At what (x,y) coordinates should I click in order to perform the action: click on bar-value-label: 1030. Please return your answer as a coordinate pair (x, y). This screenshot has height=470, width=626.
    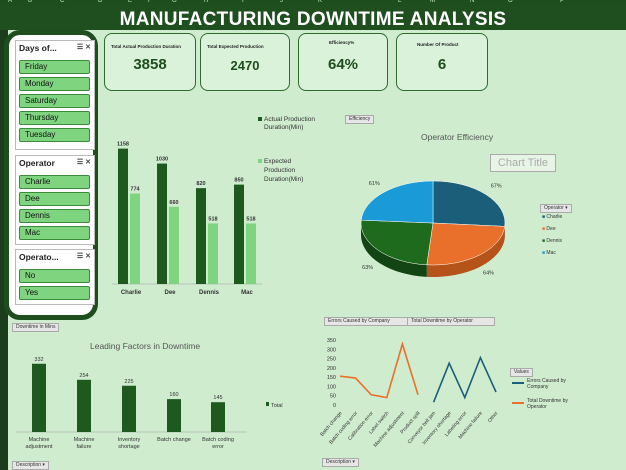
    Looking at the image, I should click on (162, 160).